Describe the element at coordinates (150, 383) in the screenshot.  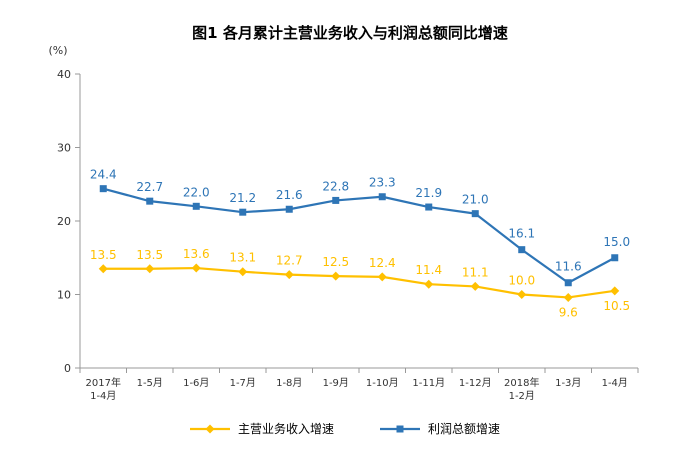
I see `x-tick-label: 1-5月` at that location.